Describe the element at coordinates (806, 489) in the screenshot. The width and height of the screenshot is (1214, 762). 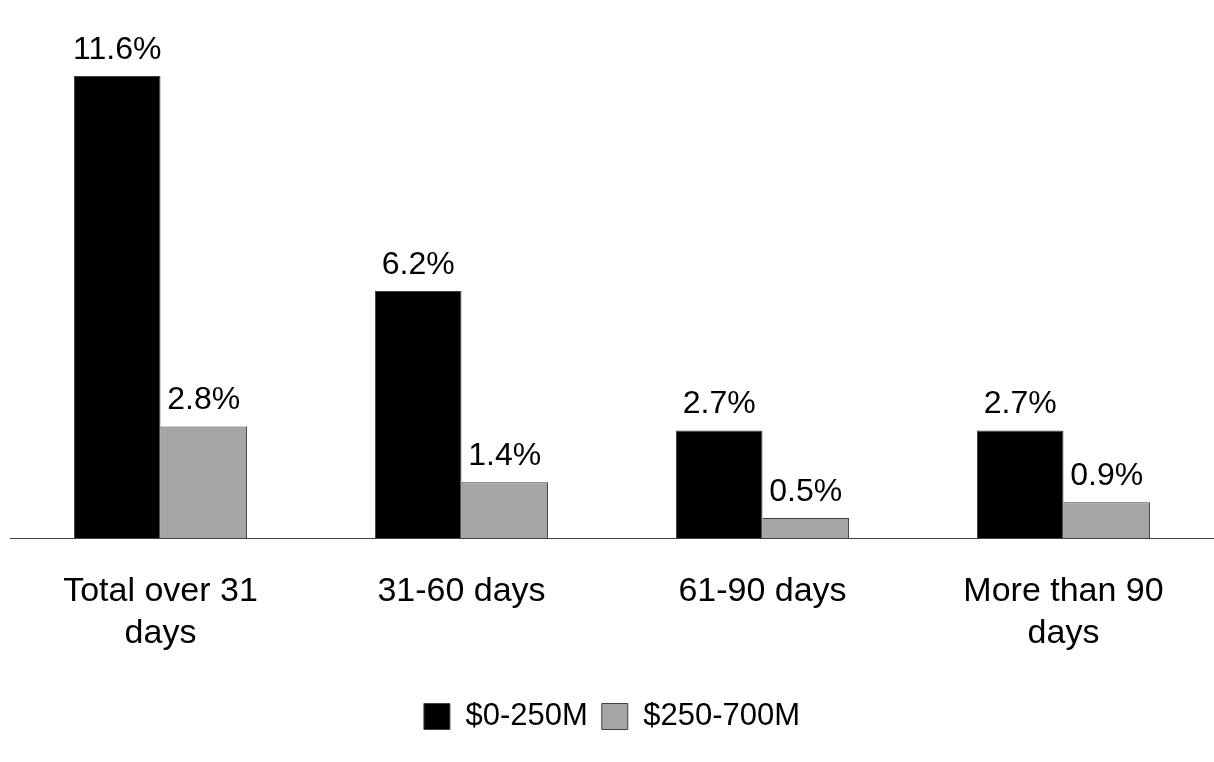
I see `data-label: 0.5%` at that location.